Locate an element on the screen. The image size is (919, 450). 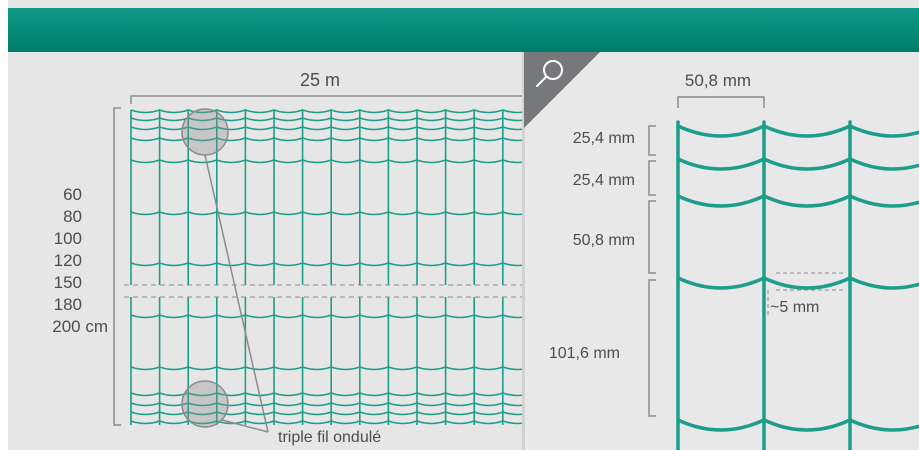
height-label: 120 is located at coordinates (68, 260).